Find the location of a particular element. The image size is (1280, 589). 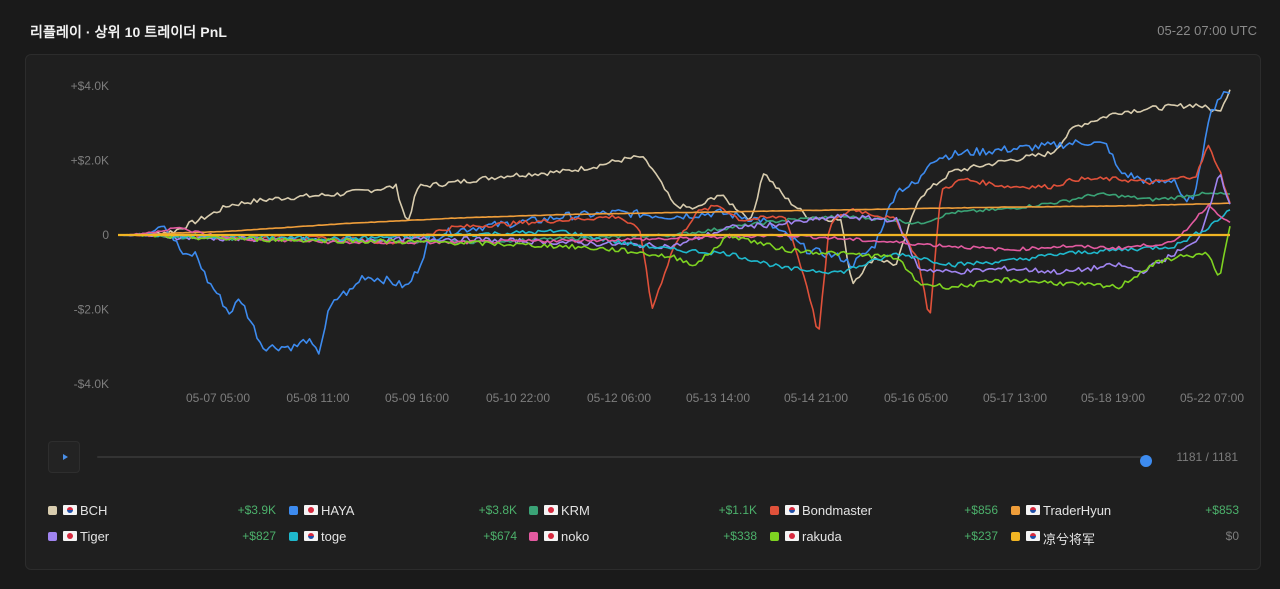

trader-pnl: +$674 is located at coordinates (500, 536).